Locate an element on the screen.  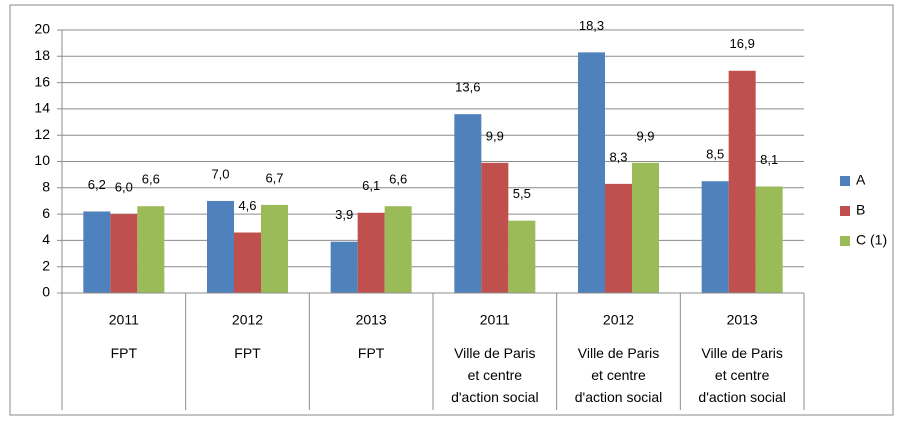
legend-label: A is located at coordinates (861, 180).